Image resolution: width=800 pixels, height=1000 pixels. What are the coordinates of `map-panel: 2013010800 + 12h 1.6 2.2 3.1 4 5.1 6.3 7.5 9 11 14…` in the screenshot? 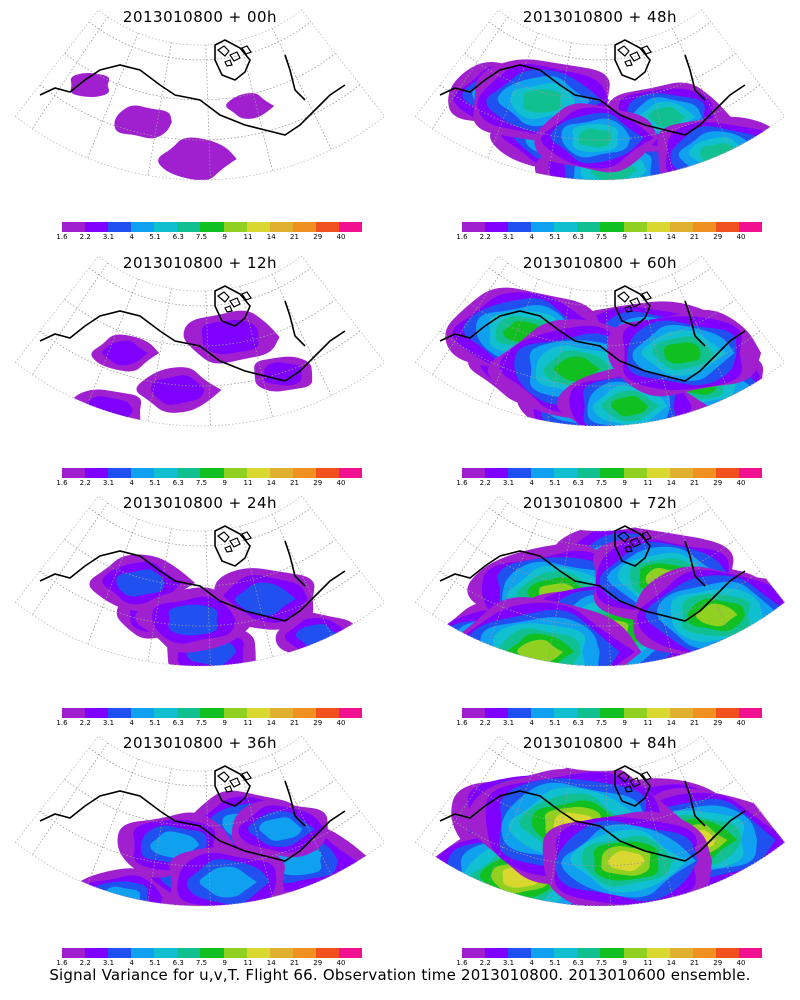 It's located at (200, 369).